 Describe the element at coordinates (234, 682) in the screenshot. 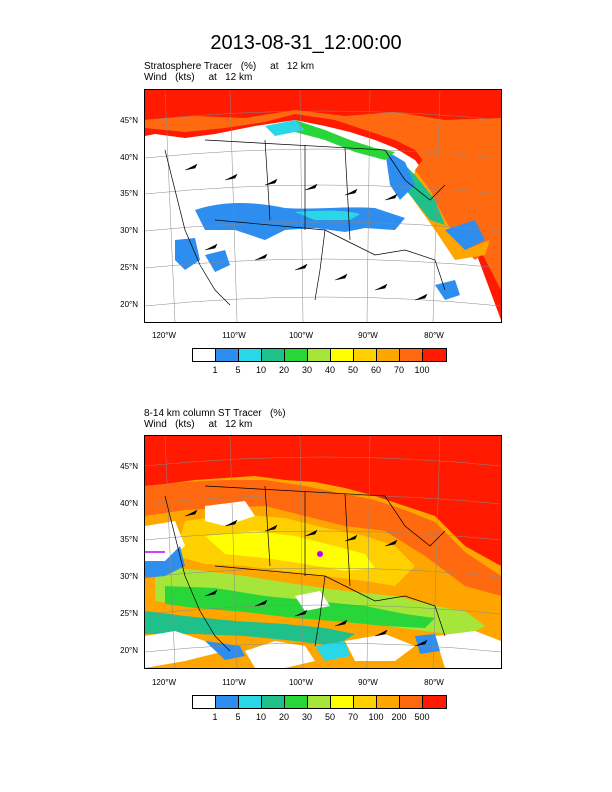

I see `panel2-lon-label: 110°W` at that location.